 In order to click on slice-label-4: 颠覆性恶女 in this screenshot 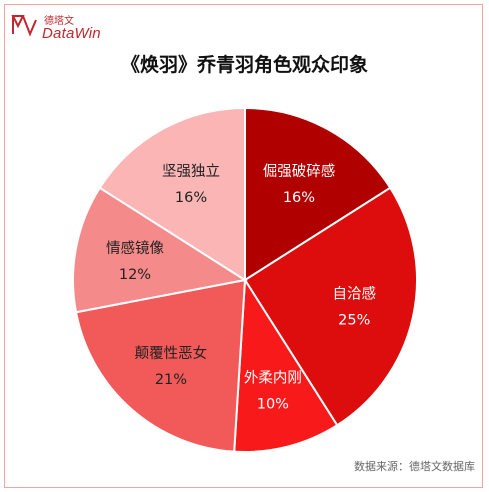, I will do `click(171, 353)`.